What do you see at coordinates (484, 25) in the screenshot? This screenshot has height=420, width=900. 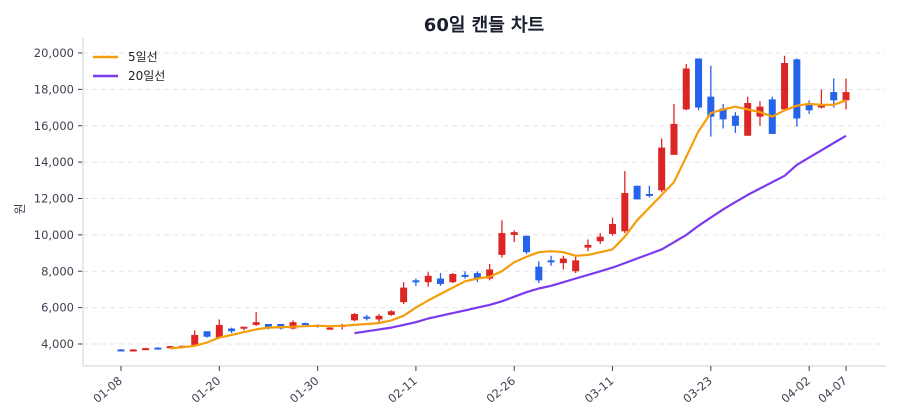 I see `chart-title: 60일 캔들 차트` at bounding box center [484, 25].